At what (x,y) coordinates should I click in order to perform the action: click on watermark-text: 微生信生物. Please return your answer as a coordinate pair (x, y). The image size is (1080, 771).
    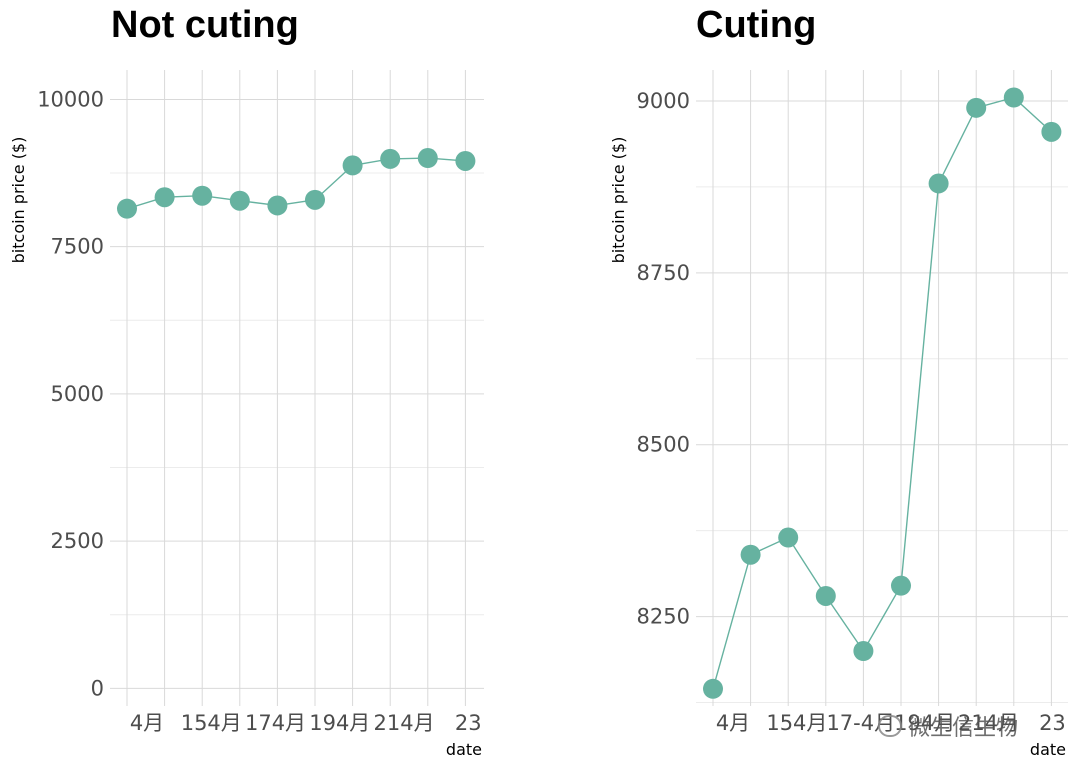
    Looking at the image, I should click on (963, 728).